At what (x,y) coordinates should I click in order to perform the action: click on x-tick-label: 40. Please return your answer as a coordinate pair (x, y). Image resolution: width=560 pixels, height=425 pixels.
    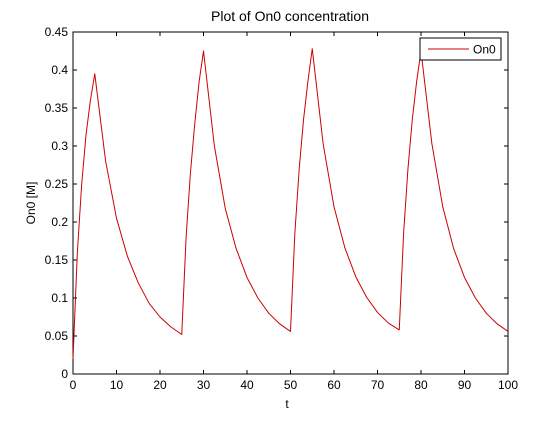
    Looking at the image, I should click on (247, 385).